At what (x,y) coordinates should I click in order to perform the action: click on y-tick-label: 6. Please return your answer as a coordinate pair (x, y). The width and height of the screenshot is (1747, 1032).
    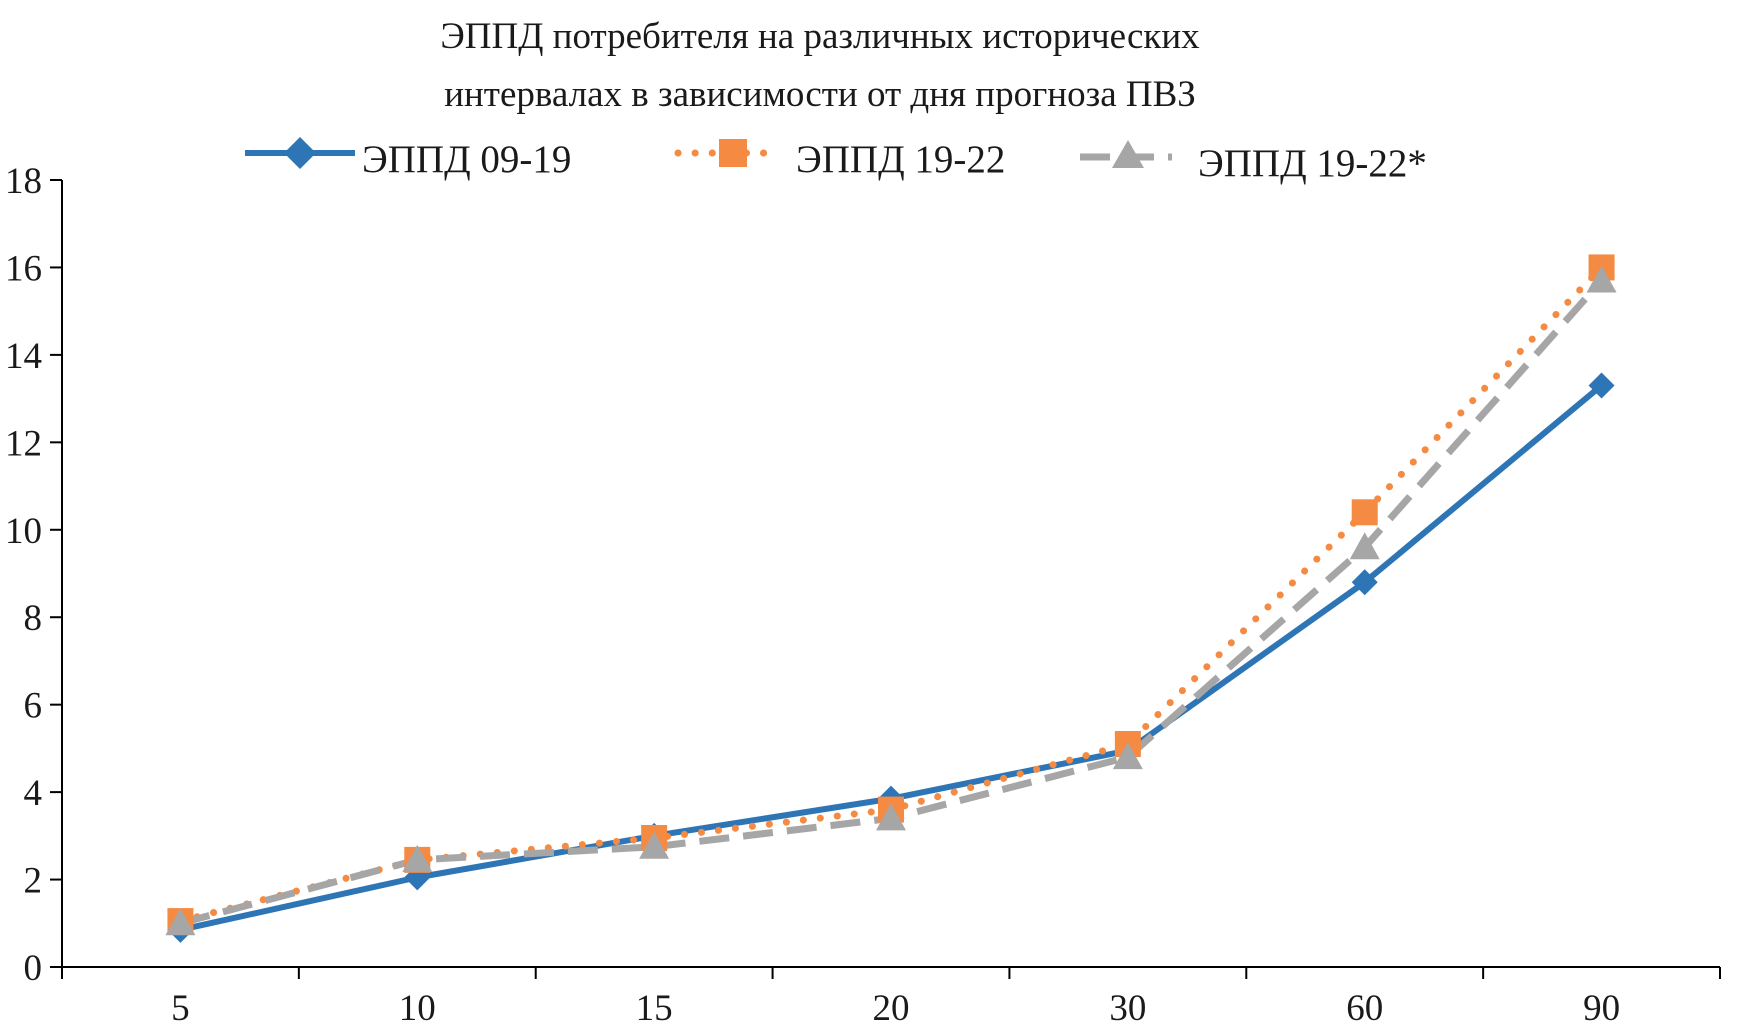
    Looking at the image, I should click on (33, 706).